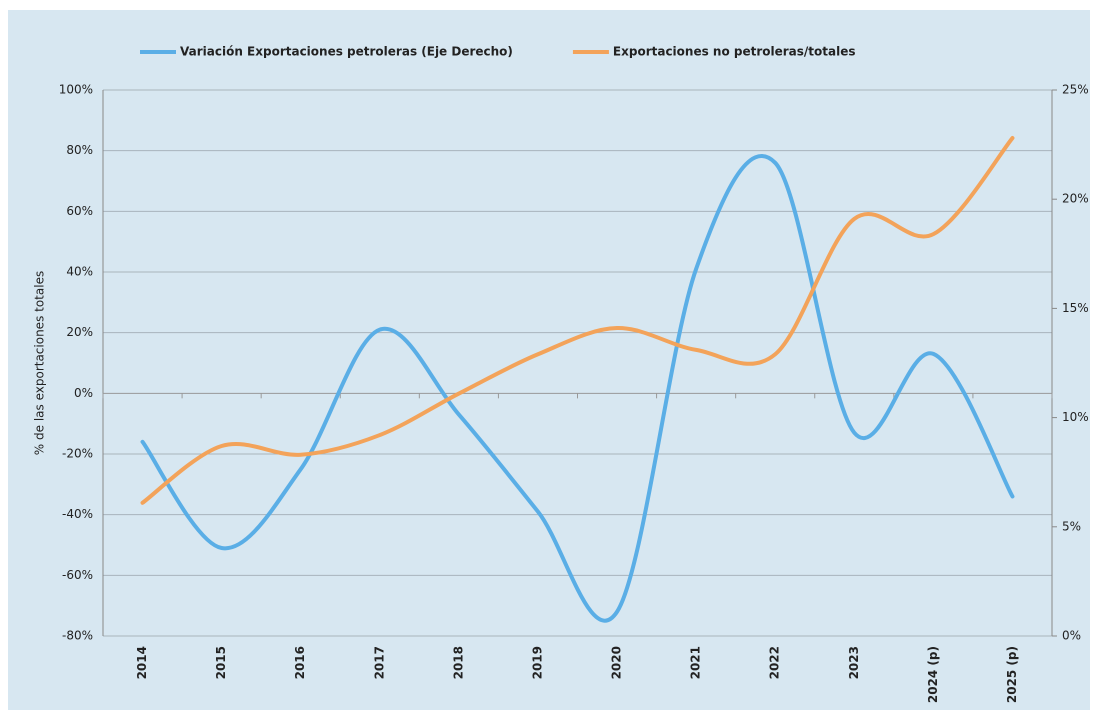  I want to click on x-tick-label: 2020, so click(617, 662).